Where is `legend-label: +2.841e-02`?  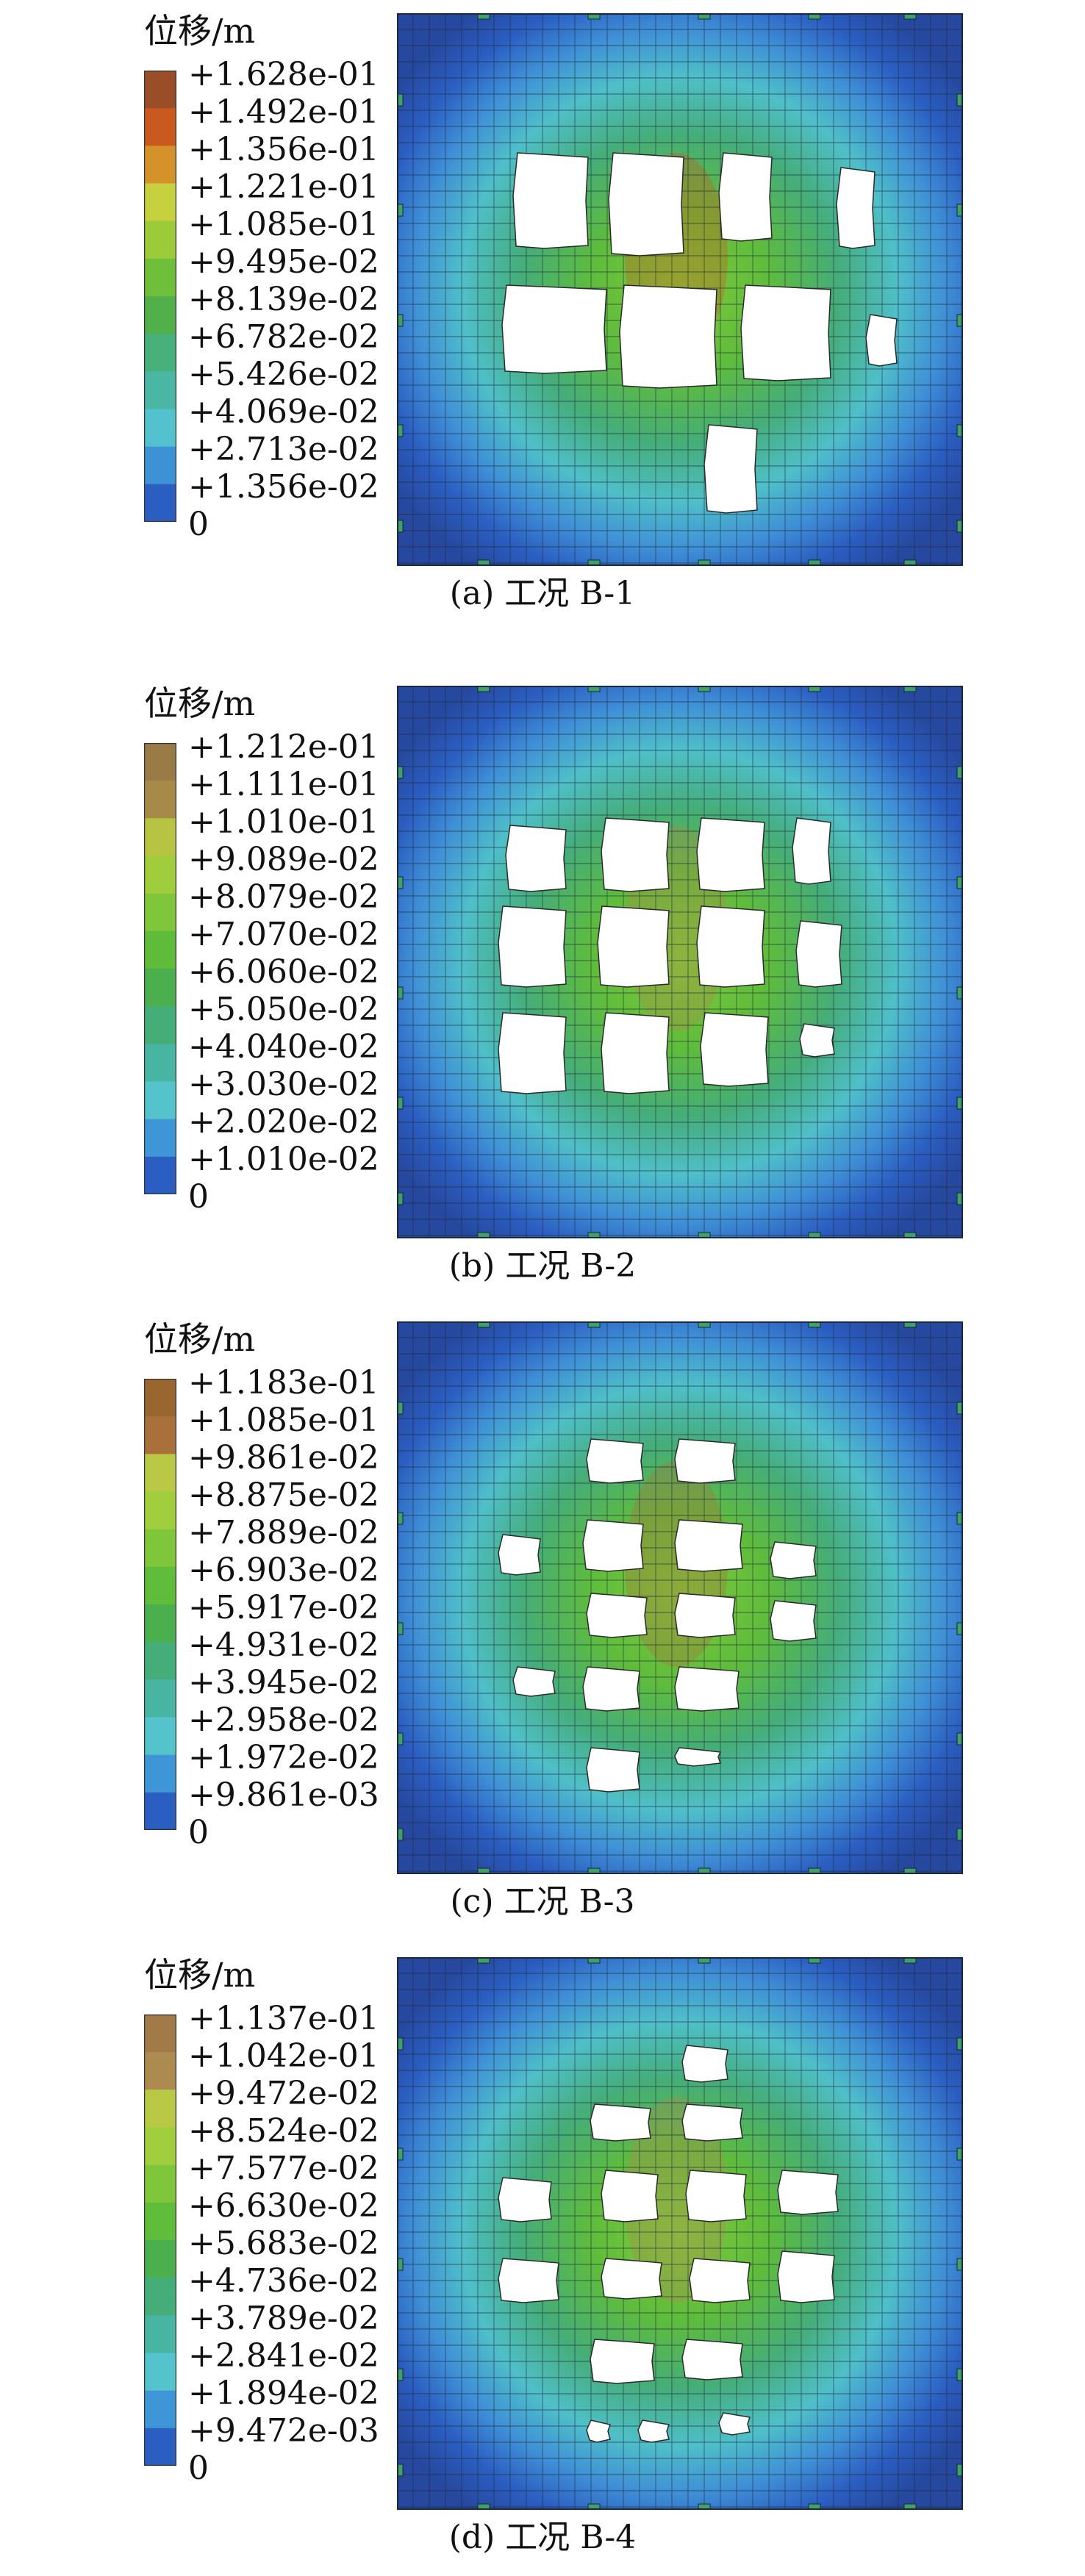
legend-label: +2.841e-02 is located at coordinates (283, 2356).